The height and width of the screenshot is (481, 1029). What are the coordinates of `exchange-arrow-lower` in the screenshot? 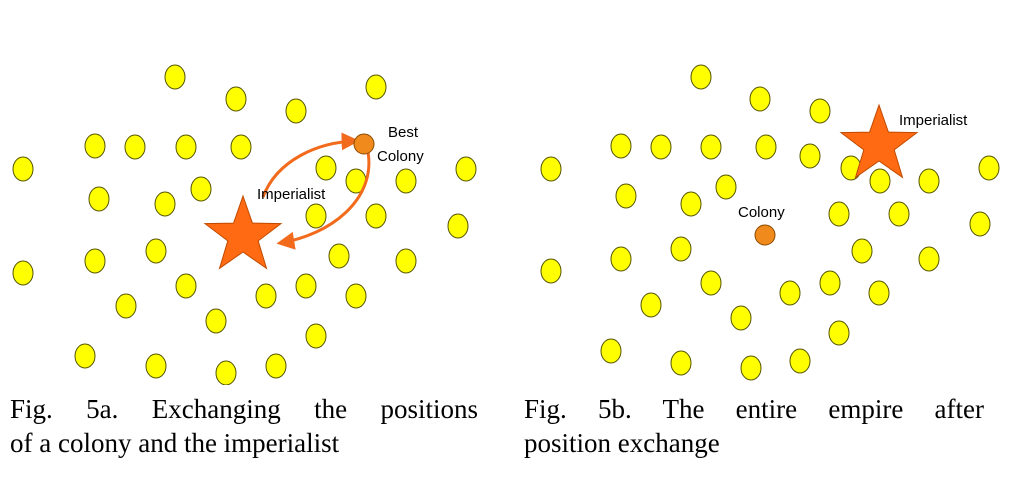 It's located at (323, 200).